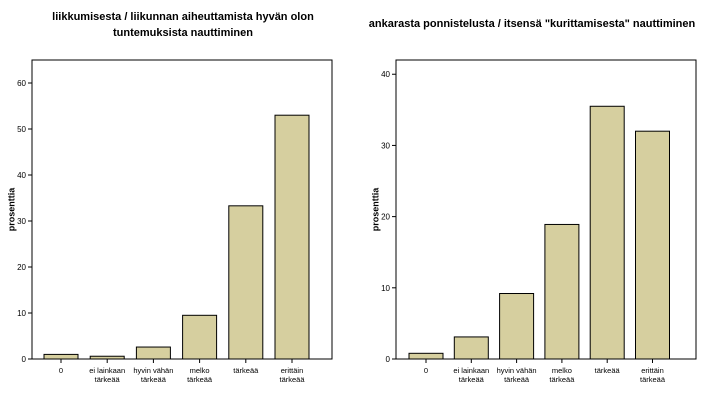 This screenshot has width=709, height=400. I want to click on chart1-title-line-2: tuntemuksista nauttiminen, so click(183, 33).